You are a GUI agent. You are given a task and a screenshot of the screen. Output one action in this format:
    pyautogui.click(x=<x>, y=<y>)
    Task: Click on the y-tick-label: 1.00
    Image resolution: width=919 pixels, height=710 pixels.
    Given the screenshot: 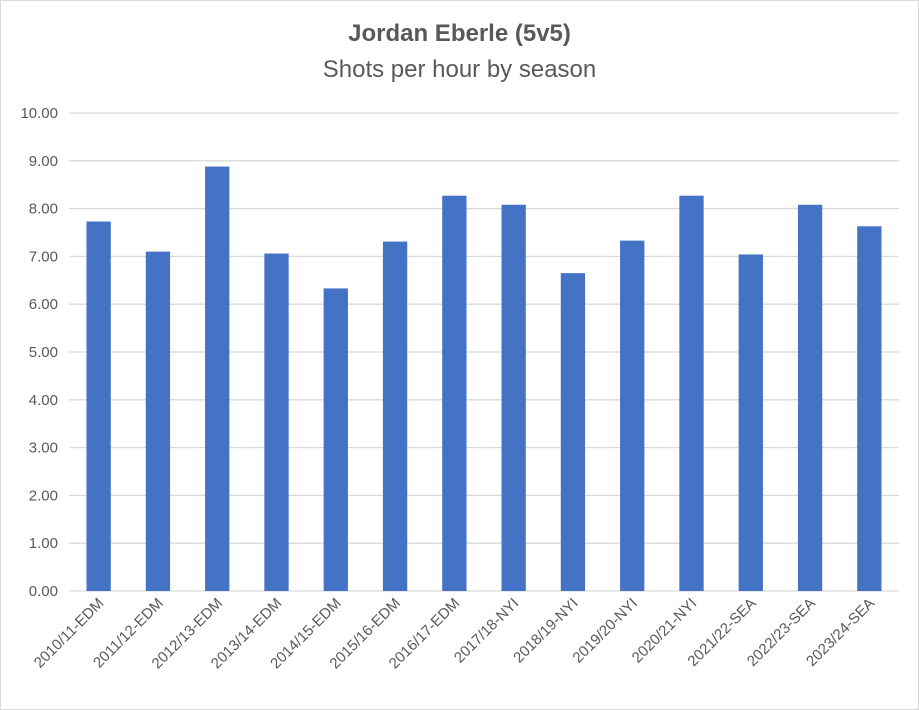 What is the action you would take?
    pyautogui.click(x=43, y=543)
    